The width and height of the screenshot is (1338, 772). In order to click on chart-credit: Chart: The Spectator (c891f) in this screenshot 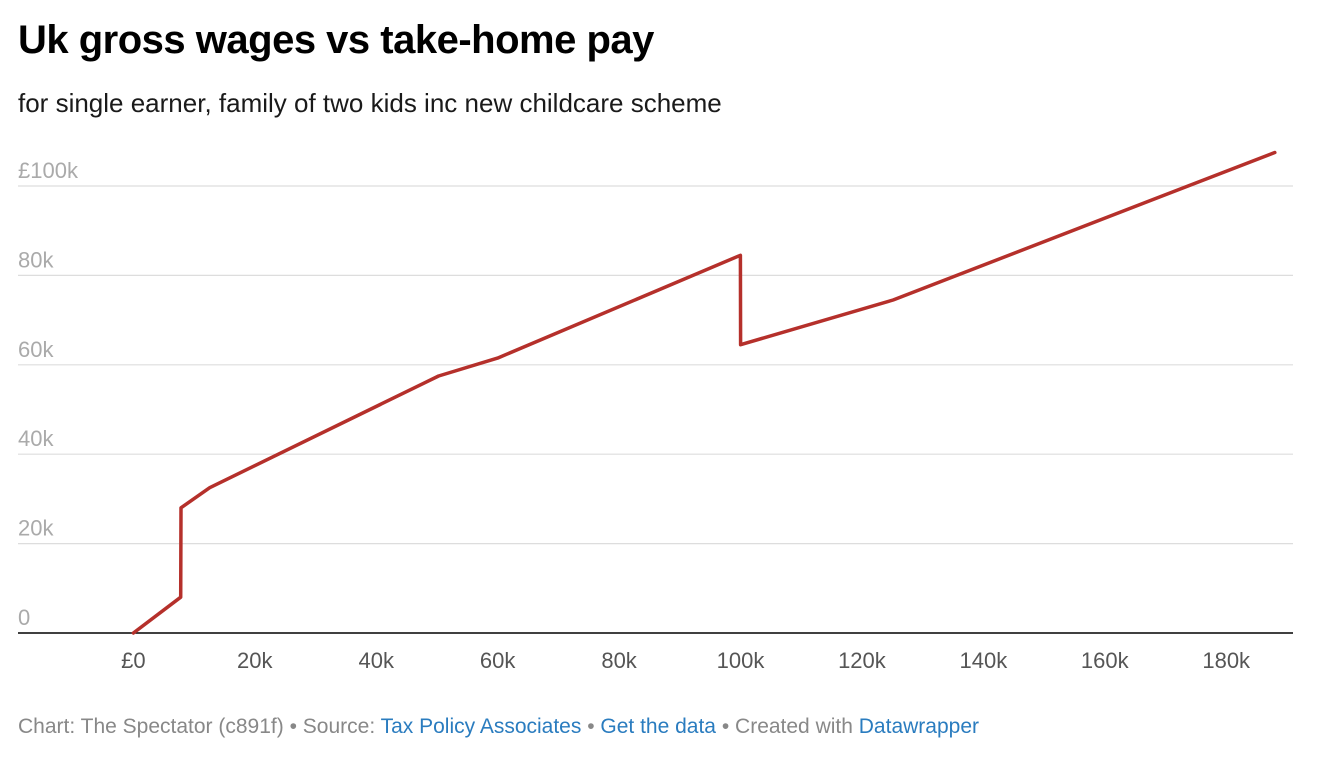, I will do `click(151, 726)`.